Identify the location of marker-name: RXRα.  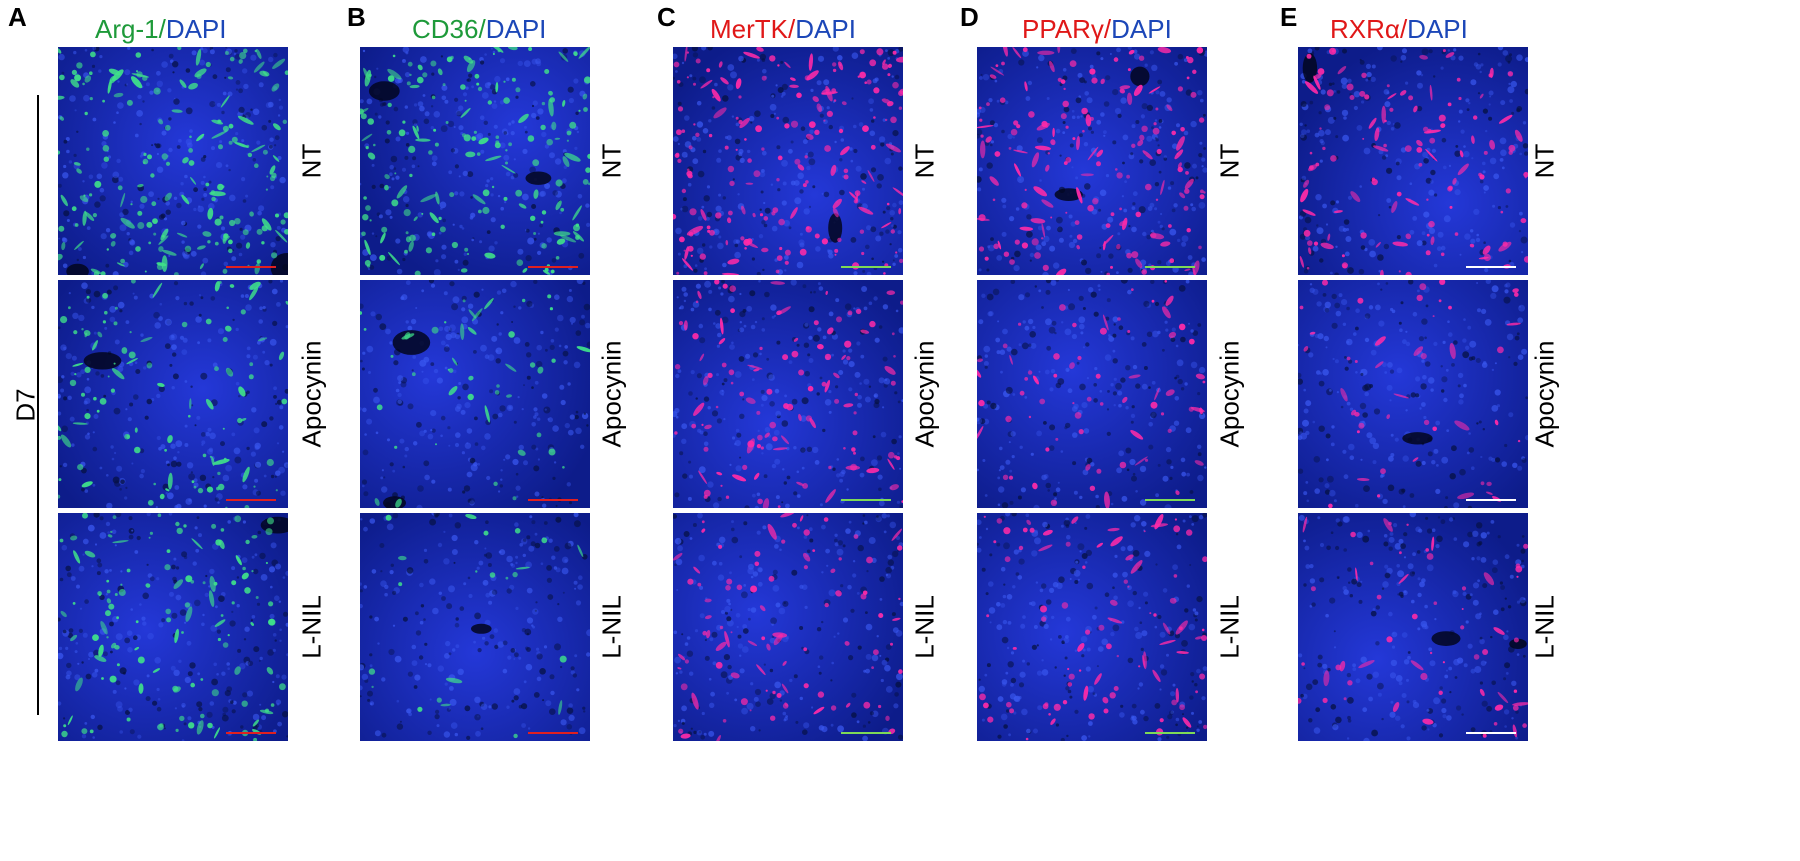
(1365, 29).